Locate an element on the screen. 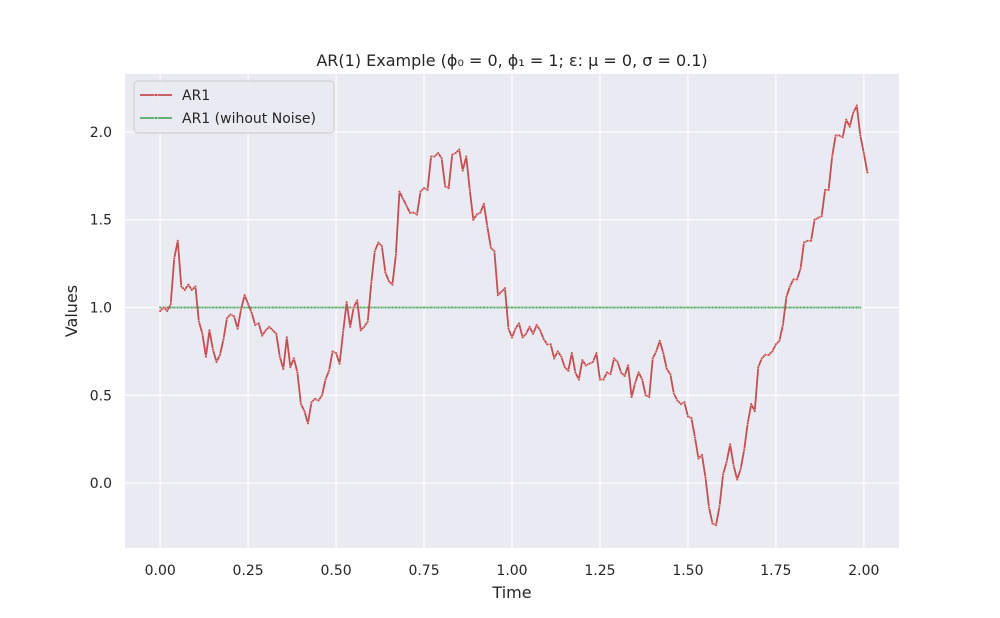  y-tick-label: 0.5 is located at coordinates (101, 396).